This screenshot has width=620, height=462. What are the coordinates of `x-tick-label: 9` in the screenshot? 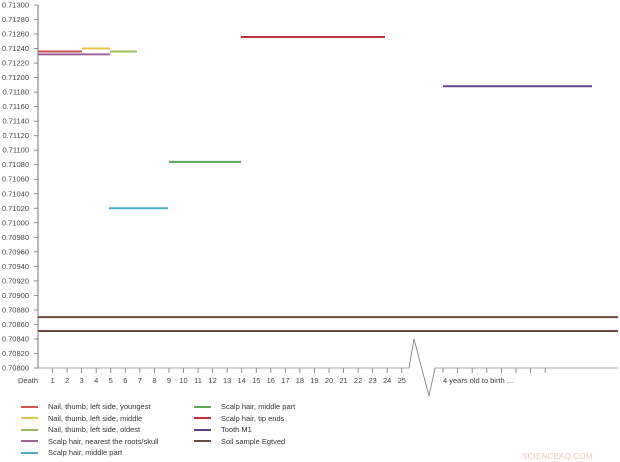 It's located at (169, 380).